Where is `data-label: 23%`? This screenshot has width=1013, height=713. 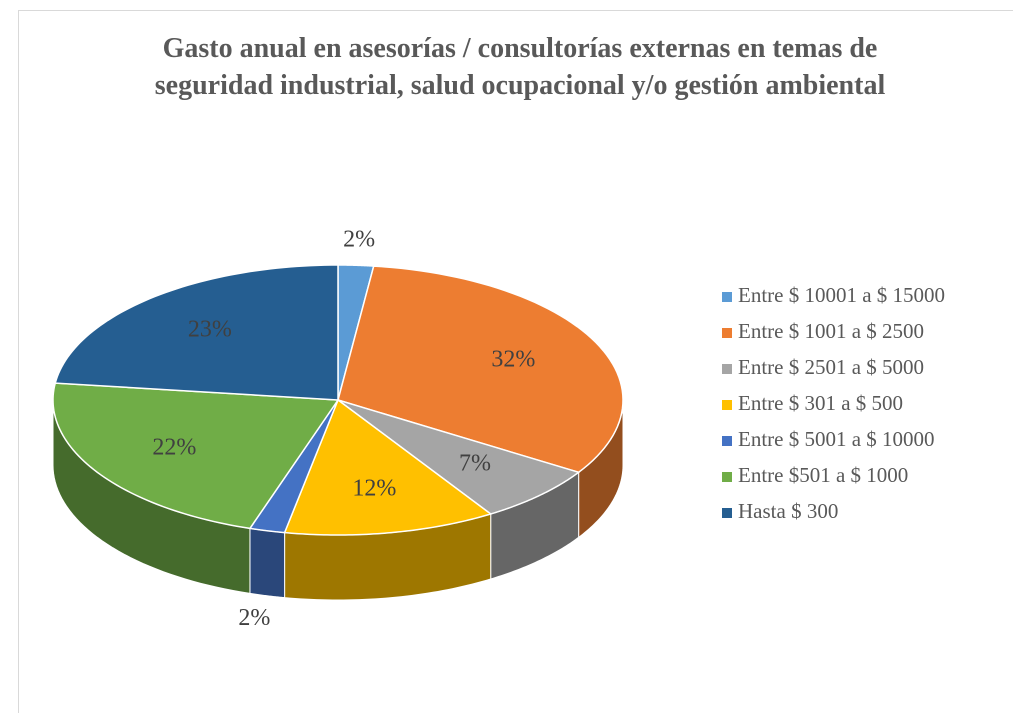 data-label: 23% is located at coordinates (210, 330).